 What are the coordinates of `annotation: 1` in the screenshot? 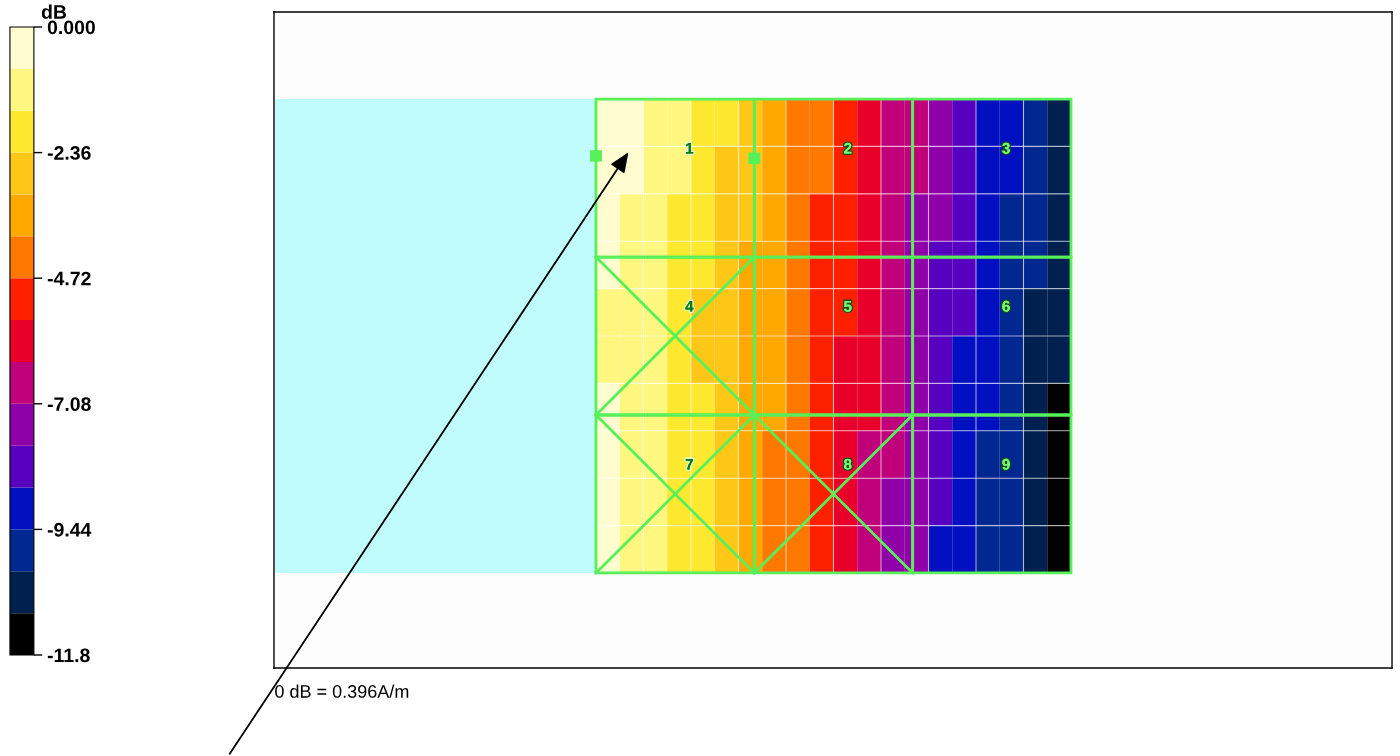 It's located at (690, 148).